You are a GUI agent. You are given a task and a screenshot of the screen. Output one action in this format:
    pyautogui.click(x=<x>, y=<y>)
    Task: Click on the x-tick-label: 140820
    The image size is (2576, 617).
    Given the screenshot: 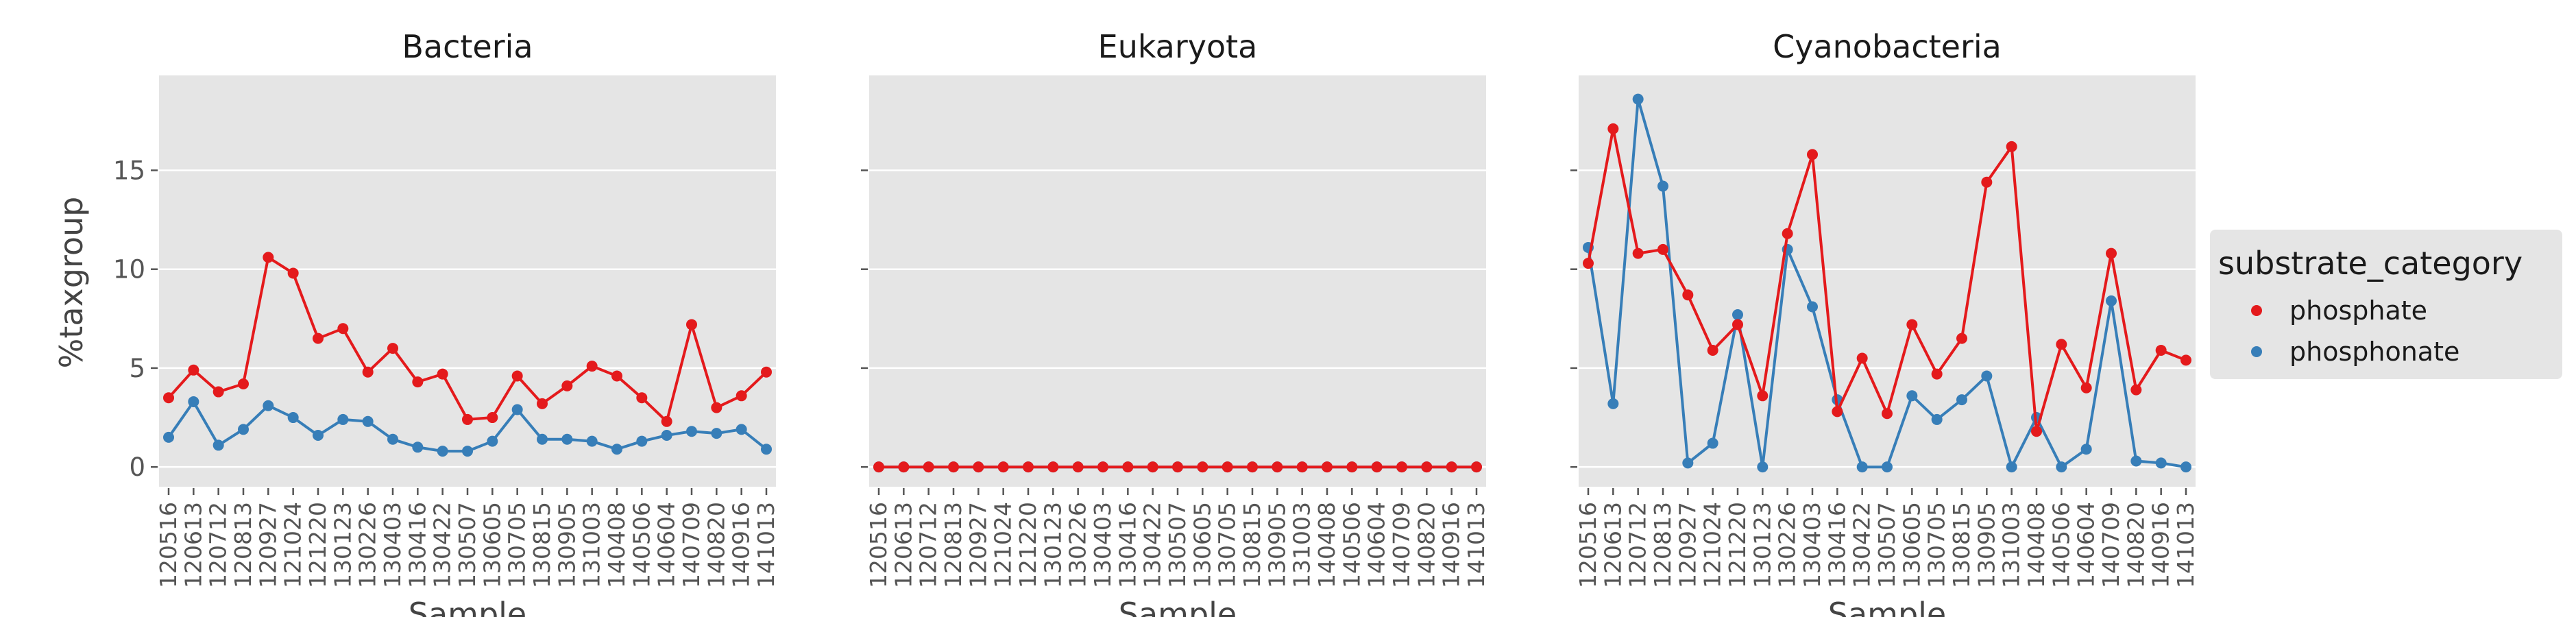 What is the action you would take?
    pyautogui.click(x=716, y=545)
    